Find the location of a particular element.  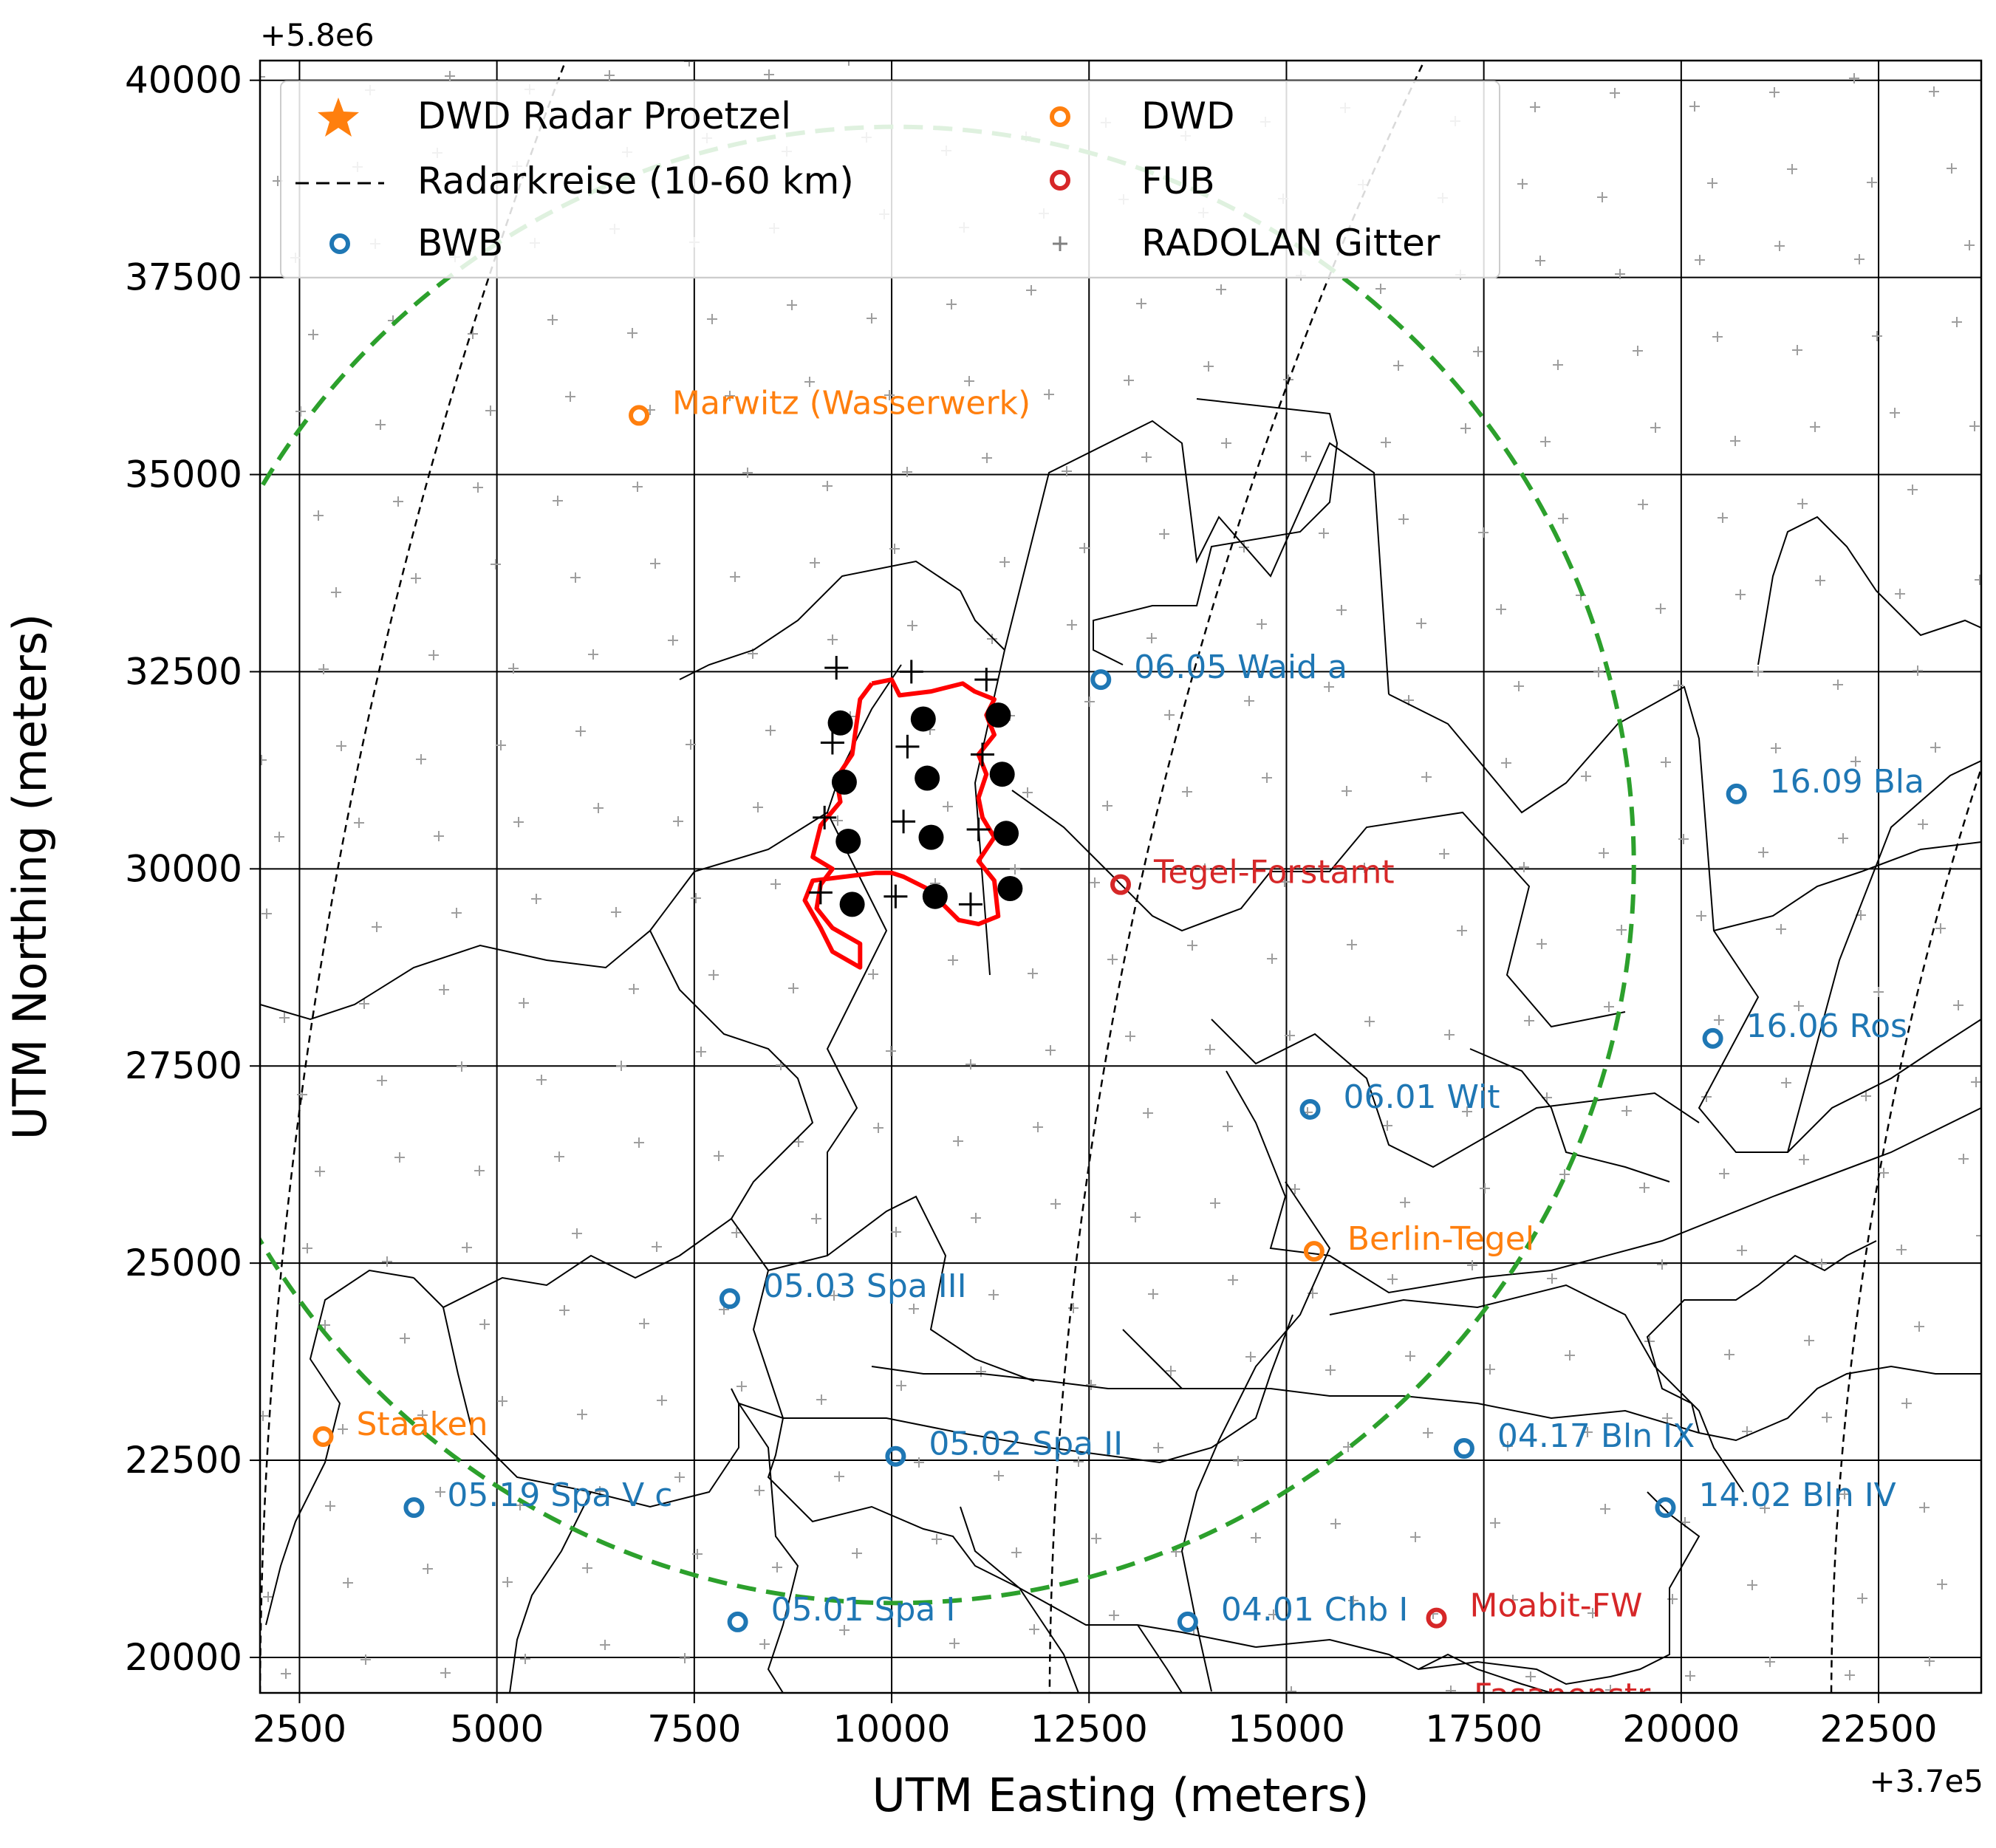

y-tick-label: 35000 is located at coordinates (183, 475).